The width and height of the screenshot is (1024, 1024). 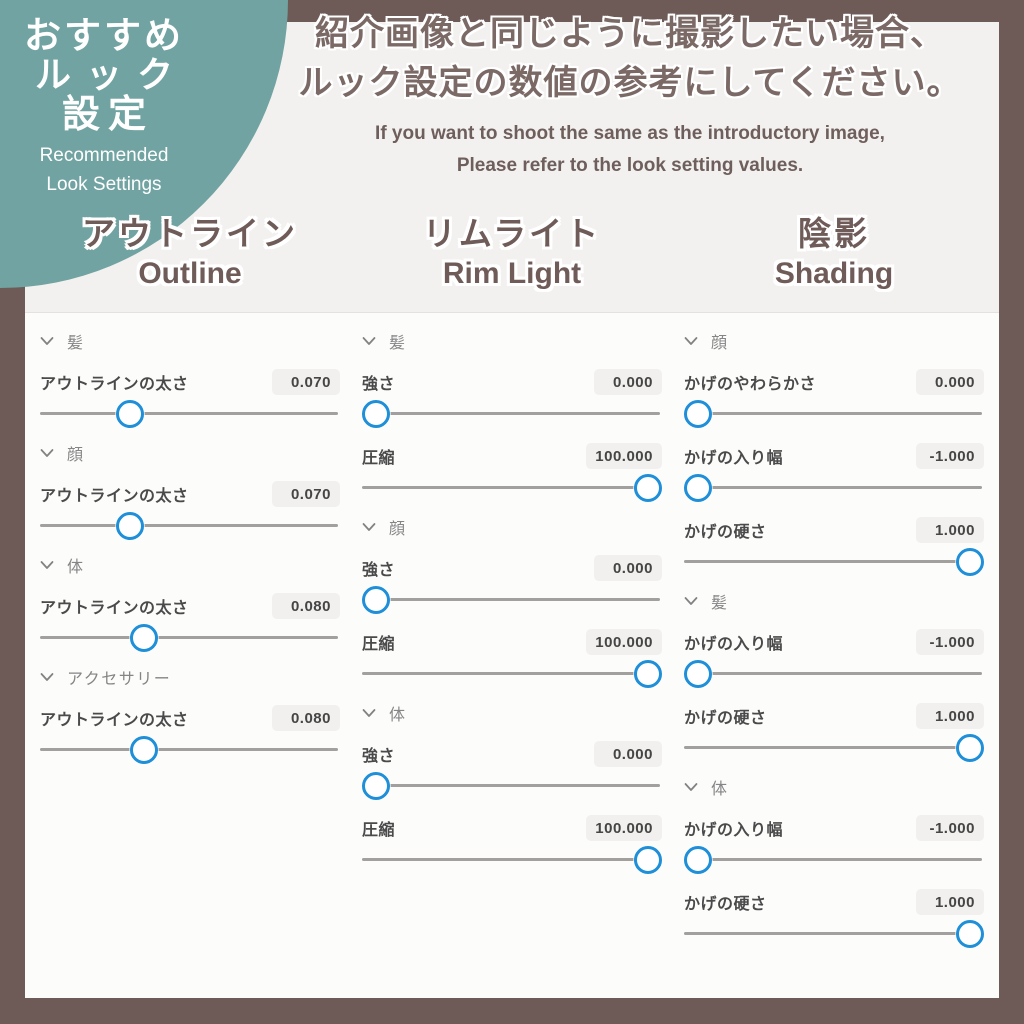 I want to click on column-title-en: Outline, so click(x=190, y=273).